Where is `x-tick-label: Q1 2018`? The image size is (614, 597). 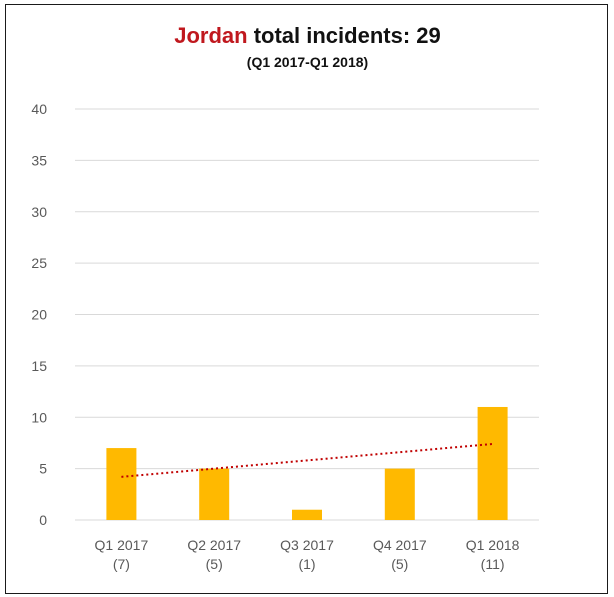 x-tick-label: Q1 2018 is located at coordinates (493, 545).